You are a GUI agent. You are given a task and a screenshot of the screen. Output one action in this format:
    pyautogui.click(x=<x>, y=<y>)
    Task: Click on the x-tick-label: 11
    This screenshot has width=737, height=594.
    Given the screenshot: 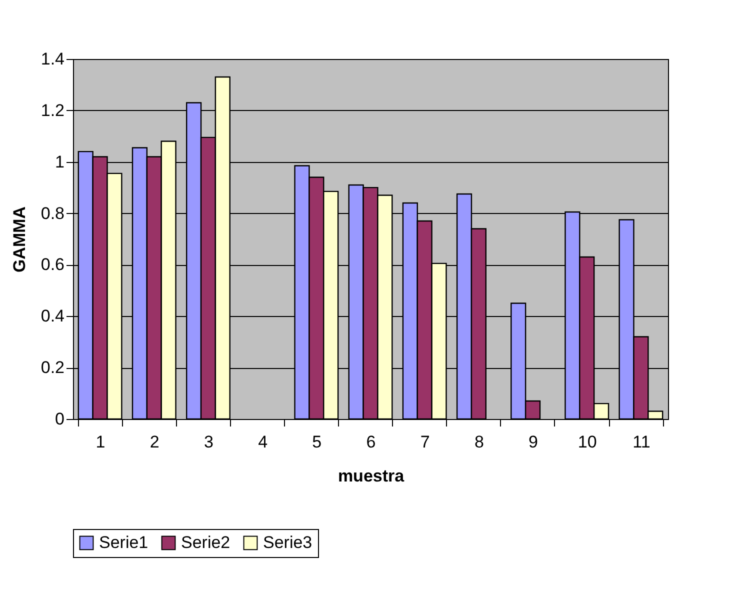 What is the action you would take?
    pyautogui.click(x=641, y=442)
    